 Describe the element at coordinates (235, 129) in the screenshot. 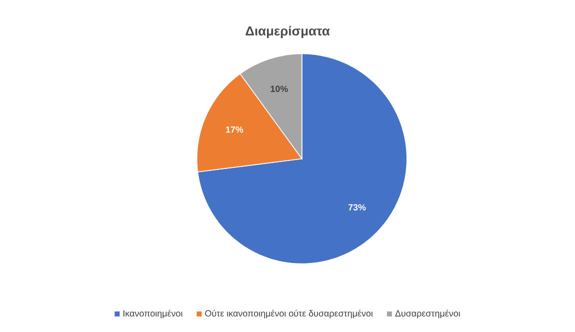

I see `data-label: 17%` at that location.